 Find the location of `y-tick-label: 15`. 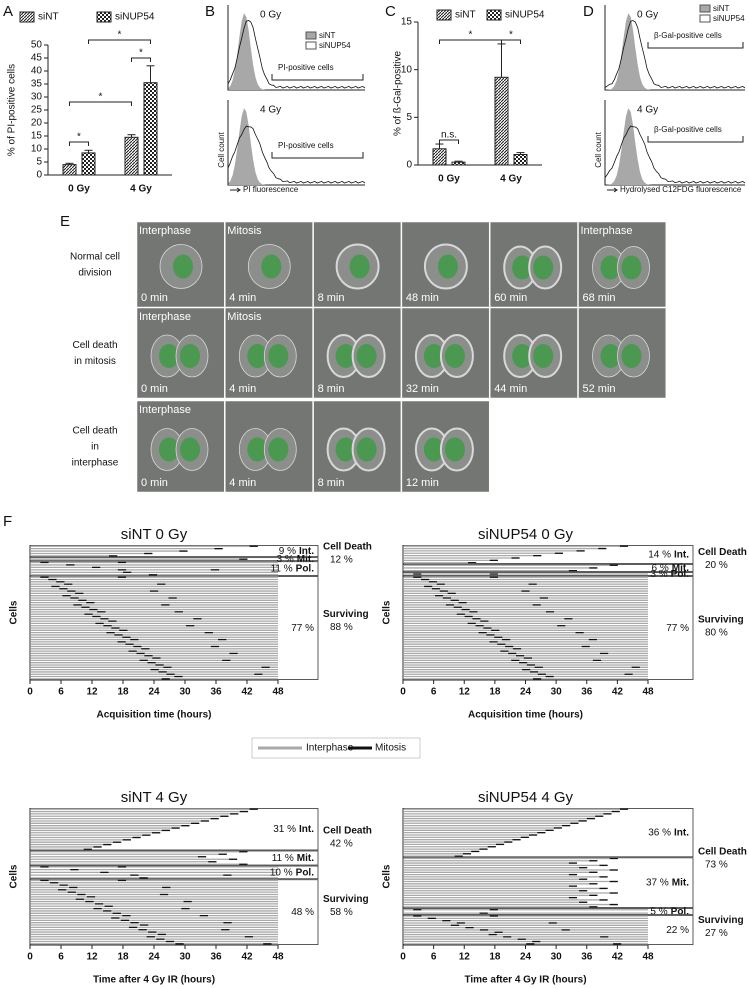

y-tick-label: 15 is located at coordinates (407, 22).